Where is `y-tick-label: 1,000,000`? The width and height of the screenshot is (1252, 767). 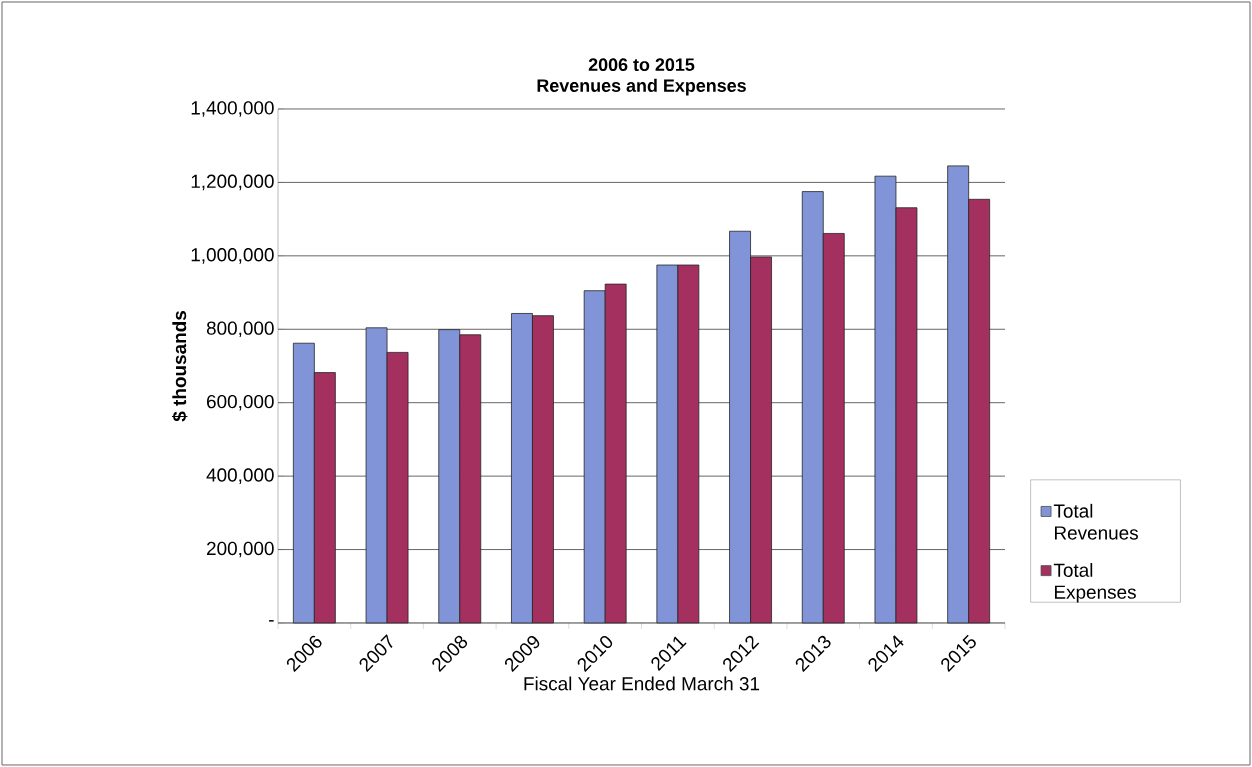 y-tick-label: 1,000,000 is located at coordinates (232, 256).